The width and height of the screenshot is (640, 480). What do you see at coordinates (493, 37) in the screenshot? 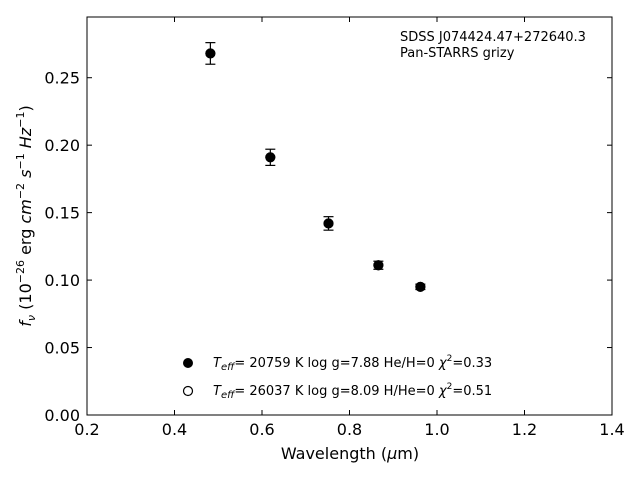
I see `object-annotation: SDSS J074424.47+272640.3` at bounding box center [493, 37].